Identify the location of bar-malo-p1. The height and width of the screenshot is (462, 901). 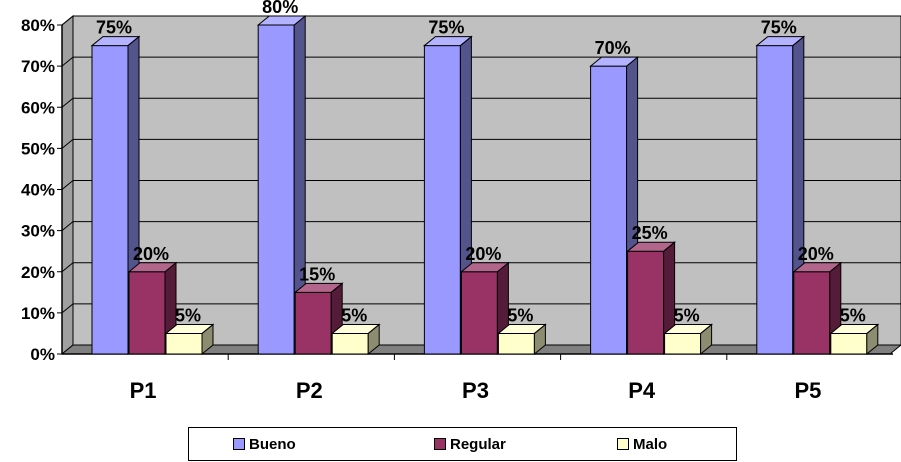
(189, 339).